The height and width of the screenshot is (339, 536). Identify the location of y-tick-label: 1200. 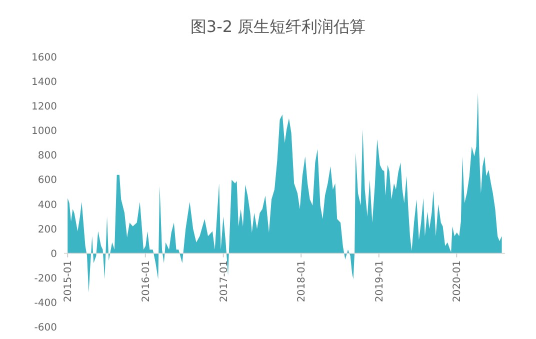
(44, 107).